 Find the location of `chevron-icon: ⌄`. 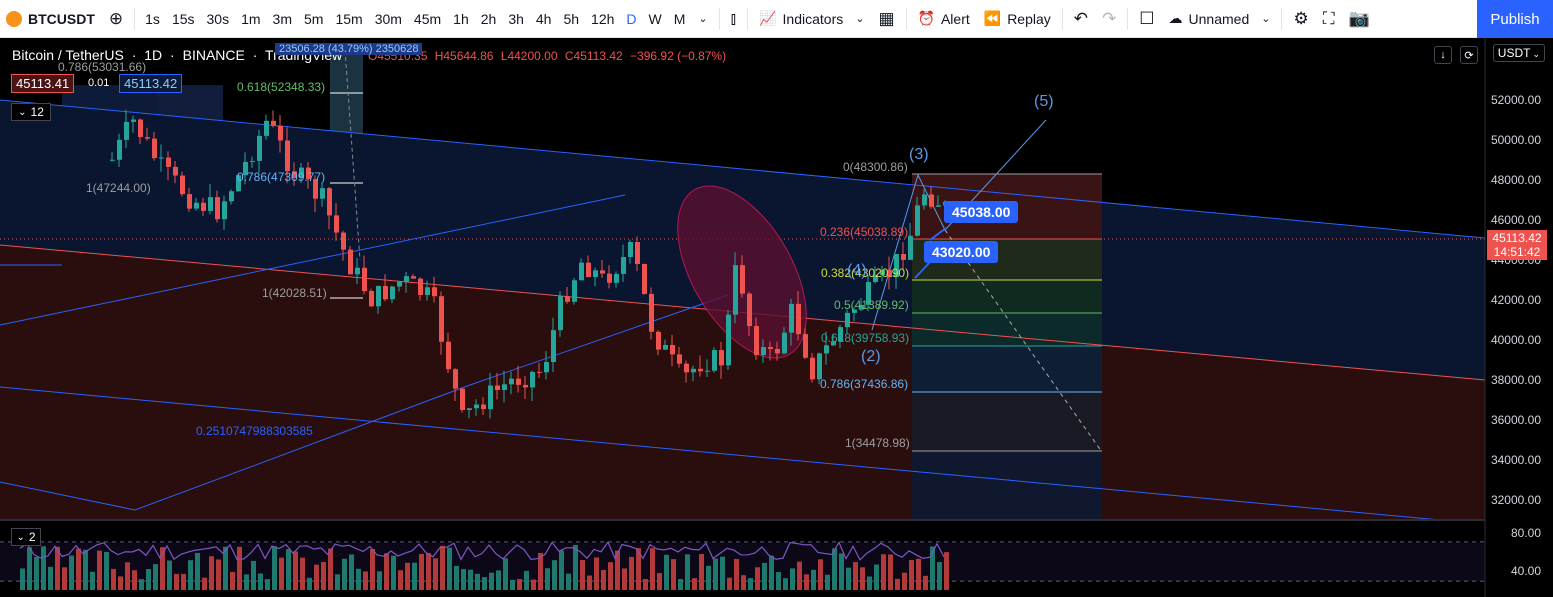

chevron-icon: ⌄ is located at coordinates (22, 112).